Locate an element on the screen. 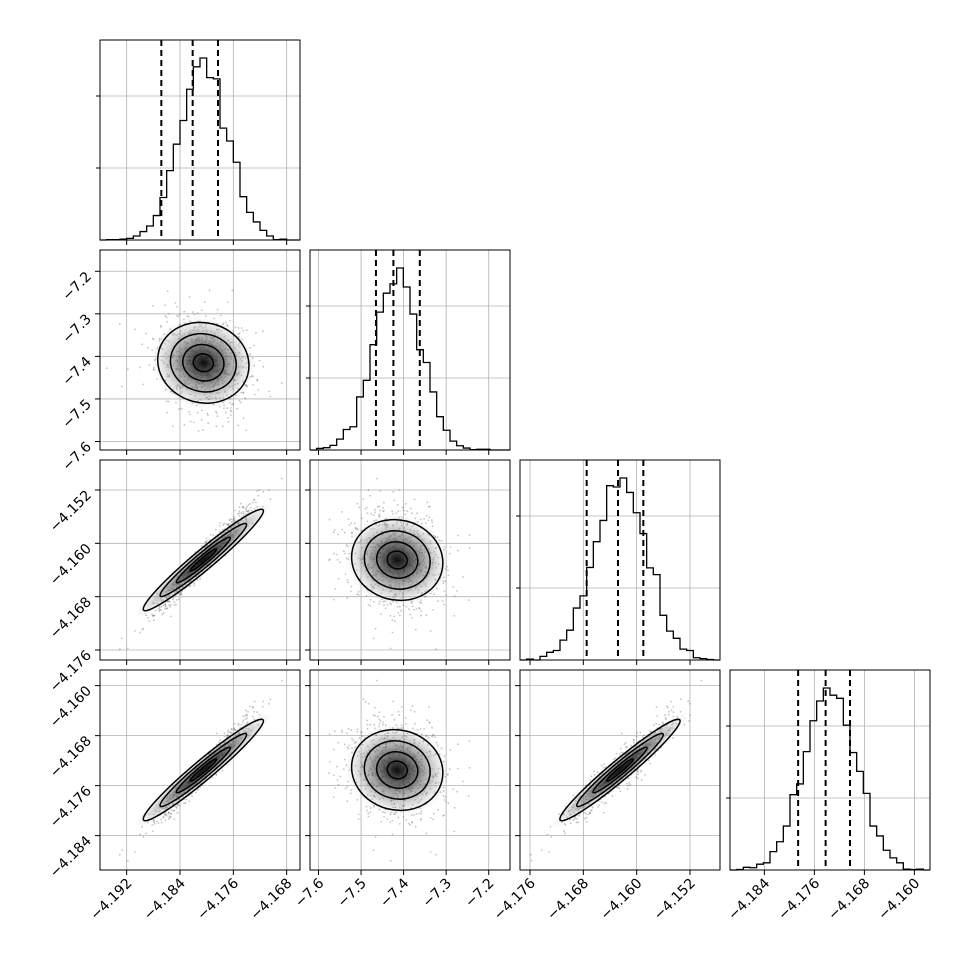 This screenshot has height=970, width=970. x-tick-label: −4.176 is located at coordinates (218, 899).